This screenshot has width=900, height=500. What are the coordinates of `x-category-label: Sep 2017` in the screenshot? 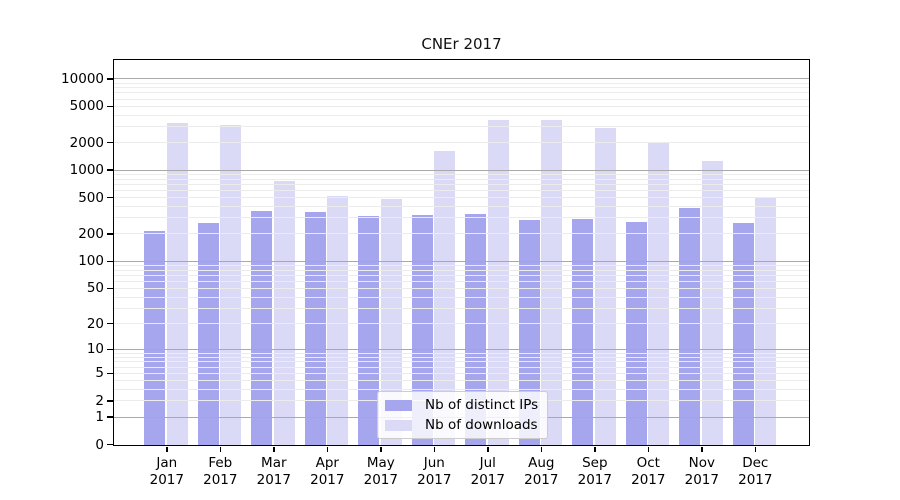 It's located at (594, 471).